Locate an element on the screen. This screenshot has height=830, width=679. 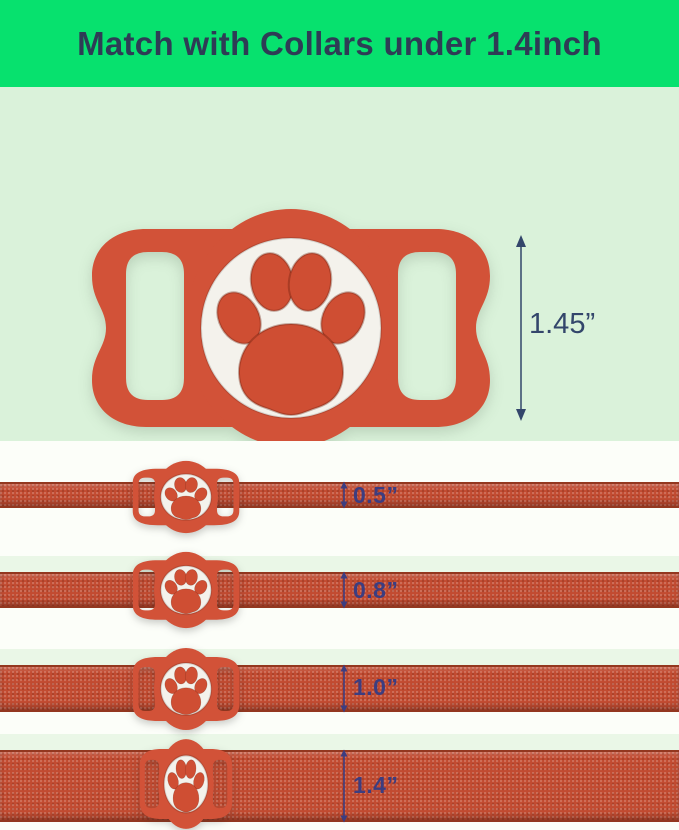
header-title: Match with Collars under 1.4inch is located at coordinates (339, 43).